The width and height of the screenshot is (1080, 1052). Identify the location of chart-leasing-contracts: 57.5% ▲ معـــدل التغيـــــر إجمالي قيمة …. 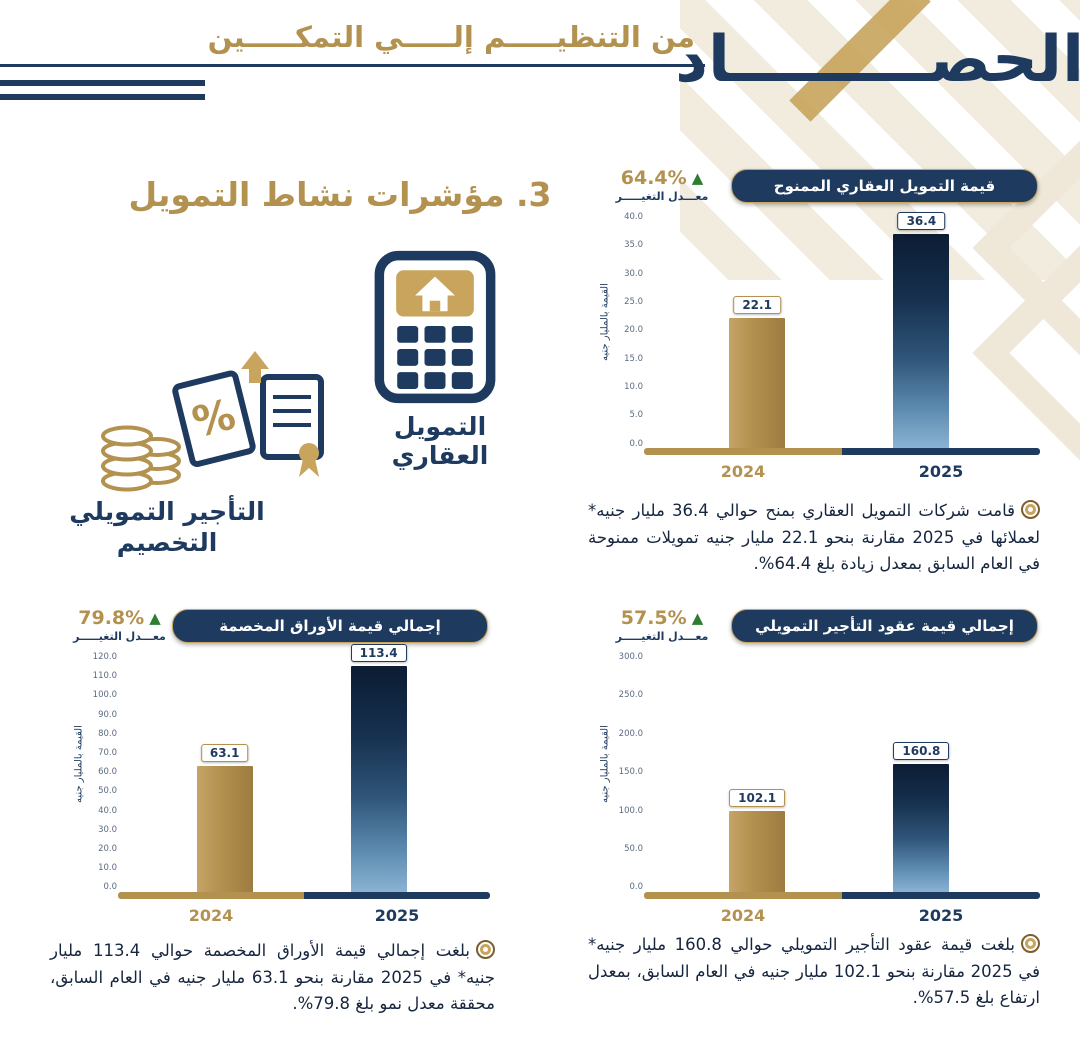
(819, 764).